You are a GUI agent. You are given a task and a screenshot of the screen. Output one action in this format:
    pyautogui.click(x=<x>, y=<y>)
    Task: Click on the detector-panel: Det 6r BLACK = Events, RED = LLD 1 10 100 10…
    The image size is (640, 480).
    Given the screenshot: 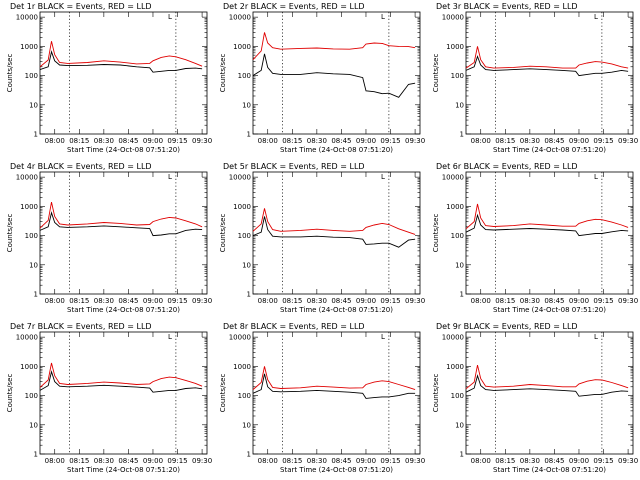 What is the action you would take?
    pyautogui.click(x=532, y=240)
    